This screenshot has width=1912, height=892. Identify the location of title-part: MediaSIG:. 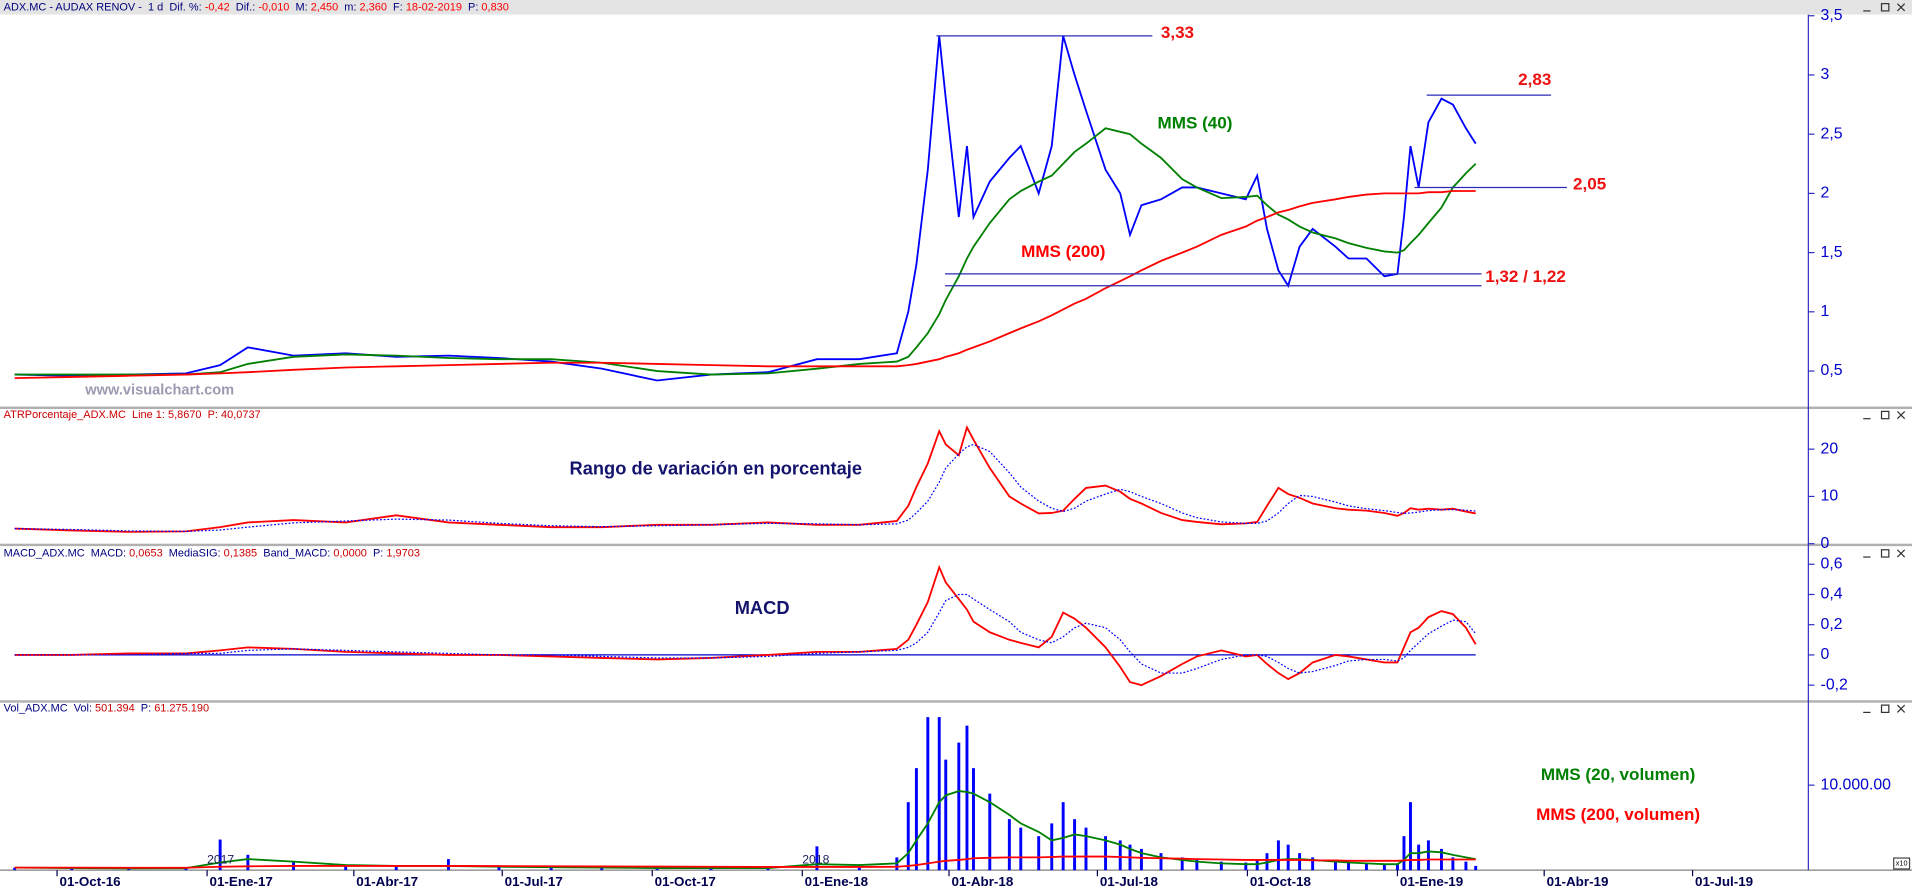
(193, 553).